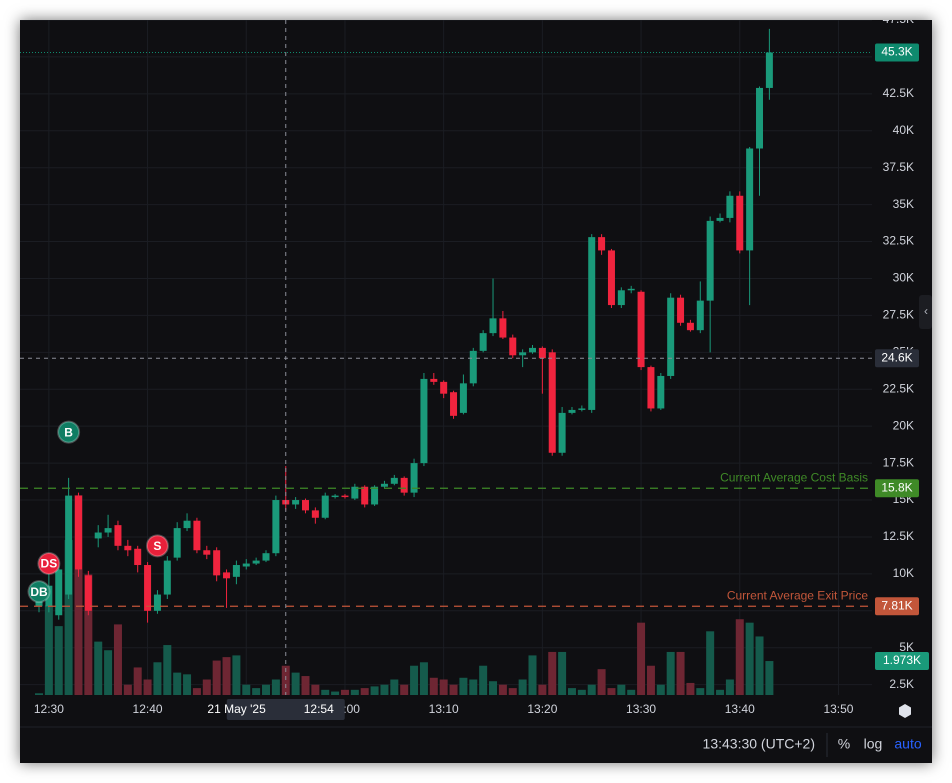 This screenshot has width=952, height=783. I want to click on crosshair-date: 21 May '25, so click(236, 709).